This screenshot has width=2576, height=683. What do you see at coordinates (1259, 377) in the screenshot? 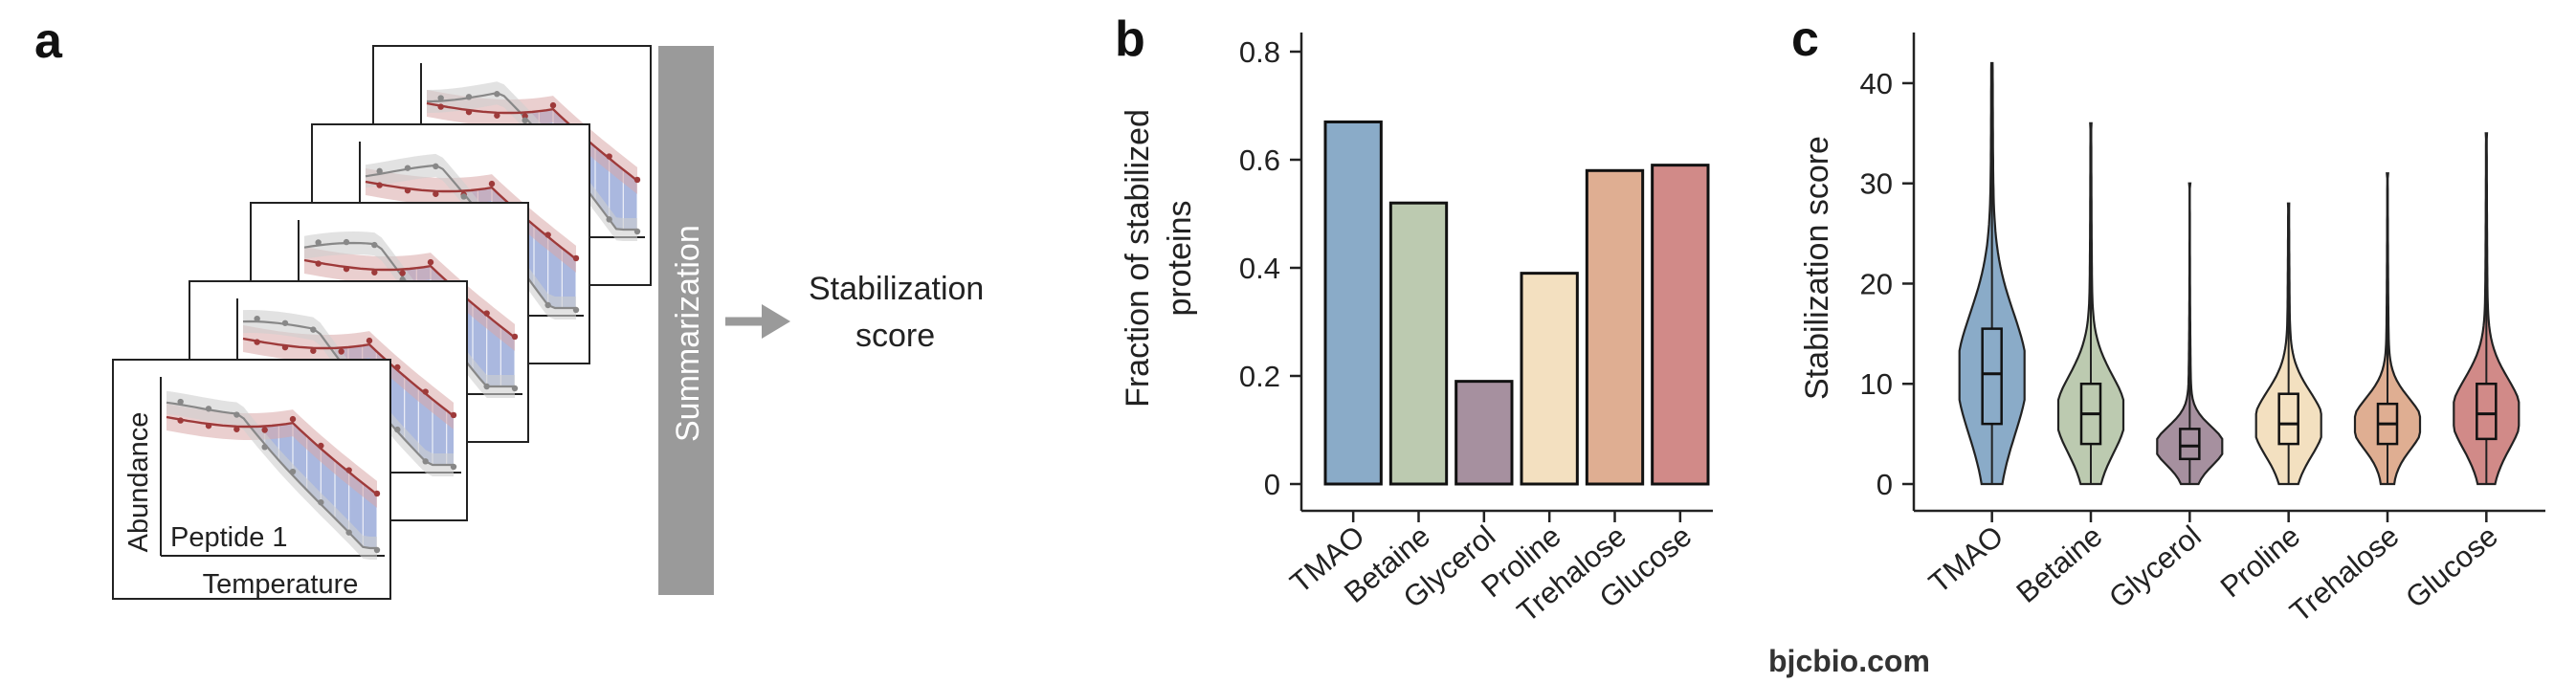
I see `bar-y-tick-label: 0.2` at bounding box center [1259, 377].